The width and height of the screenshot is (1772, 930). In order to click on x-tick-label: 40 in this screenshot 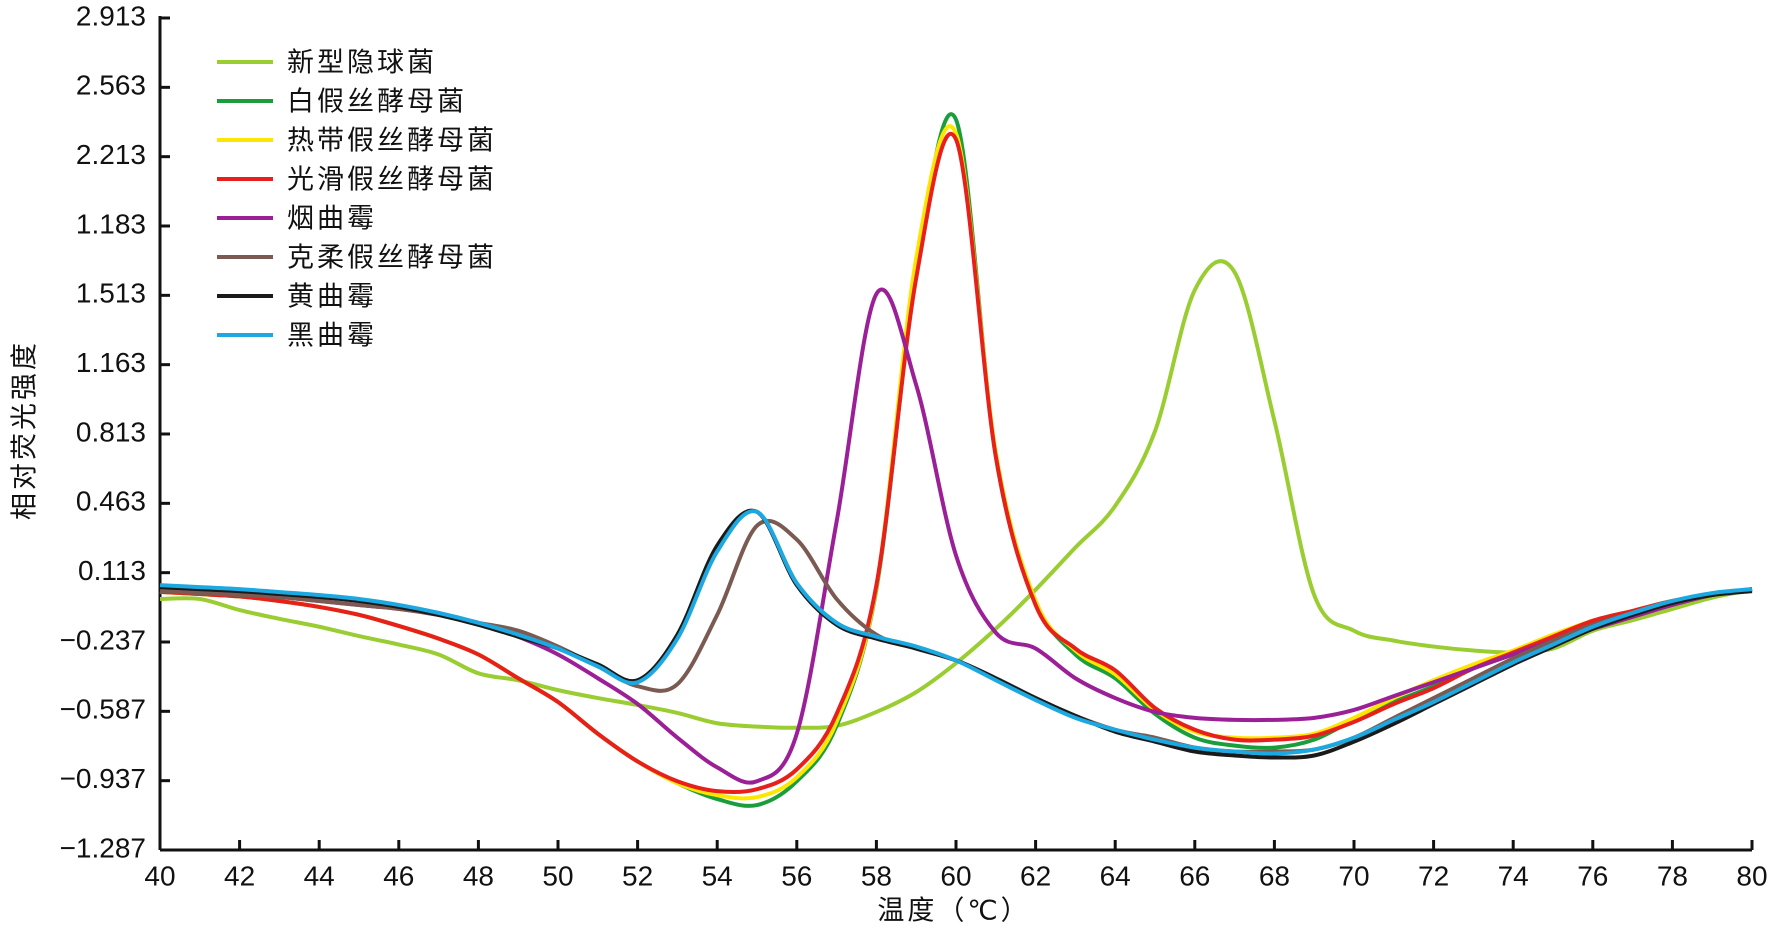, I will do `click(159, 875)`.